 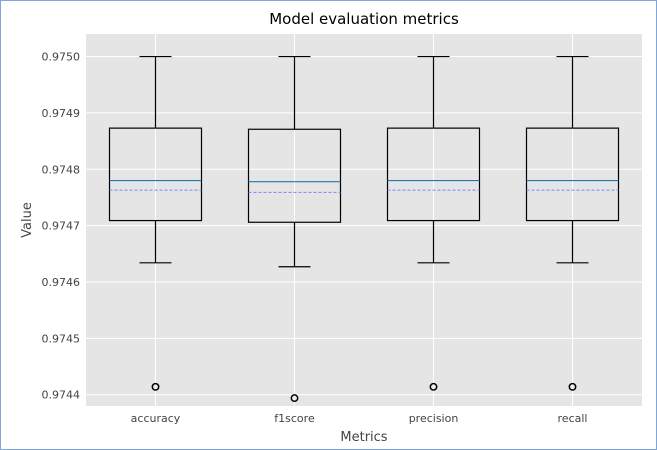 What do you see at coordinates (61, 113) in the screenshot?
I see `y-tick-label: 0.9749` at bounding box center [61, 113].